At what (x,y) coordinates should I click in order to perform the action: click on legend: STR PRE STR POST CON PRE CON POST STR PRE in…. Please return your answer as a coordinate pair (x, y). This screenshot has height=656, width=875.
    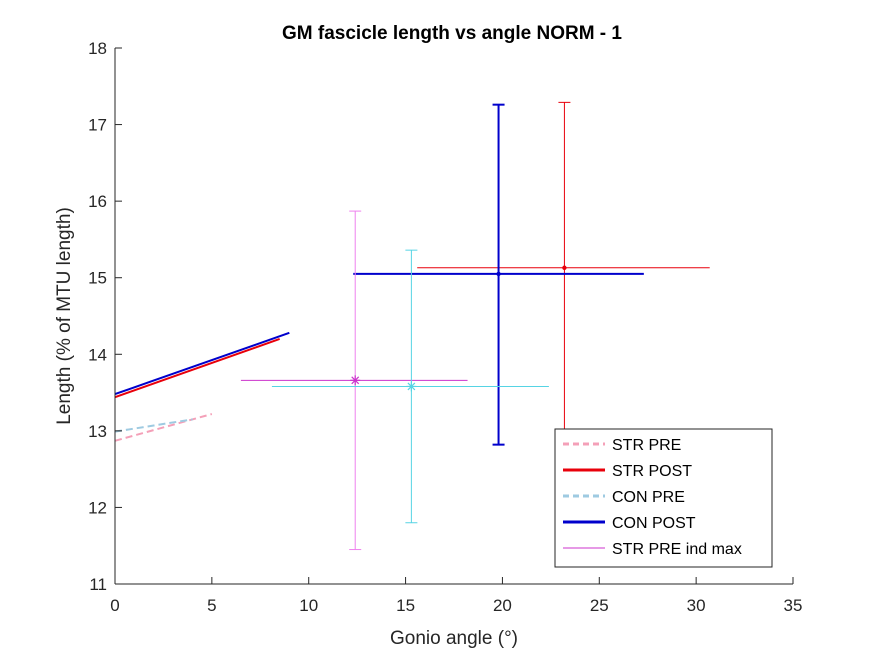
    Looking at the image, I should click on (663, 498).